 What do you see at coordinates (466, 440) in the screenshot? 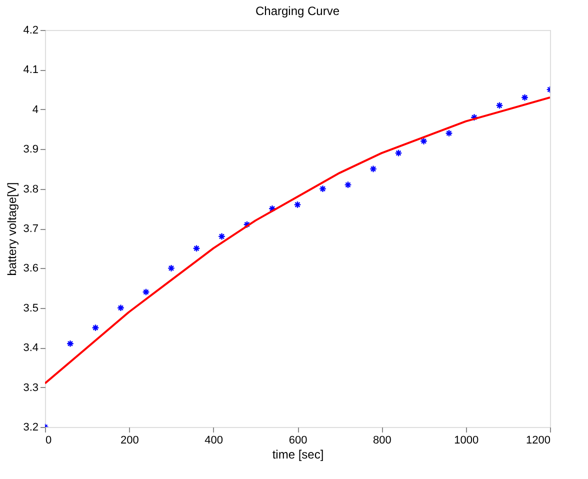
I see `x-tick-label: 1000` at bounding box center [466, 440].